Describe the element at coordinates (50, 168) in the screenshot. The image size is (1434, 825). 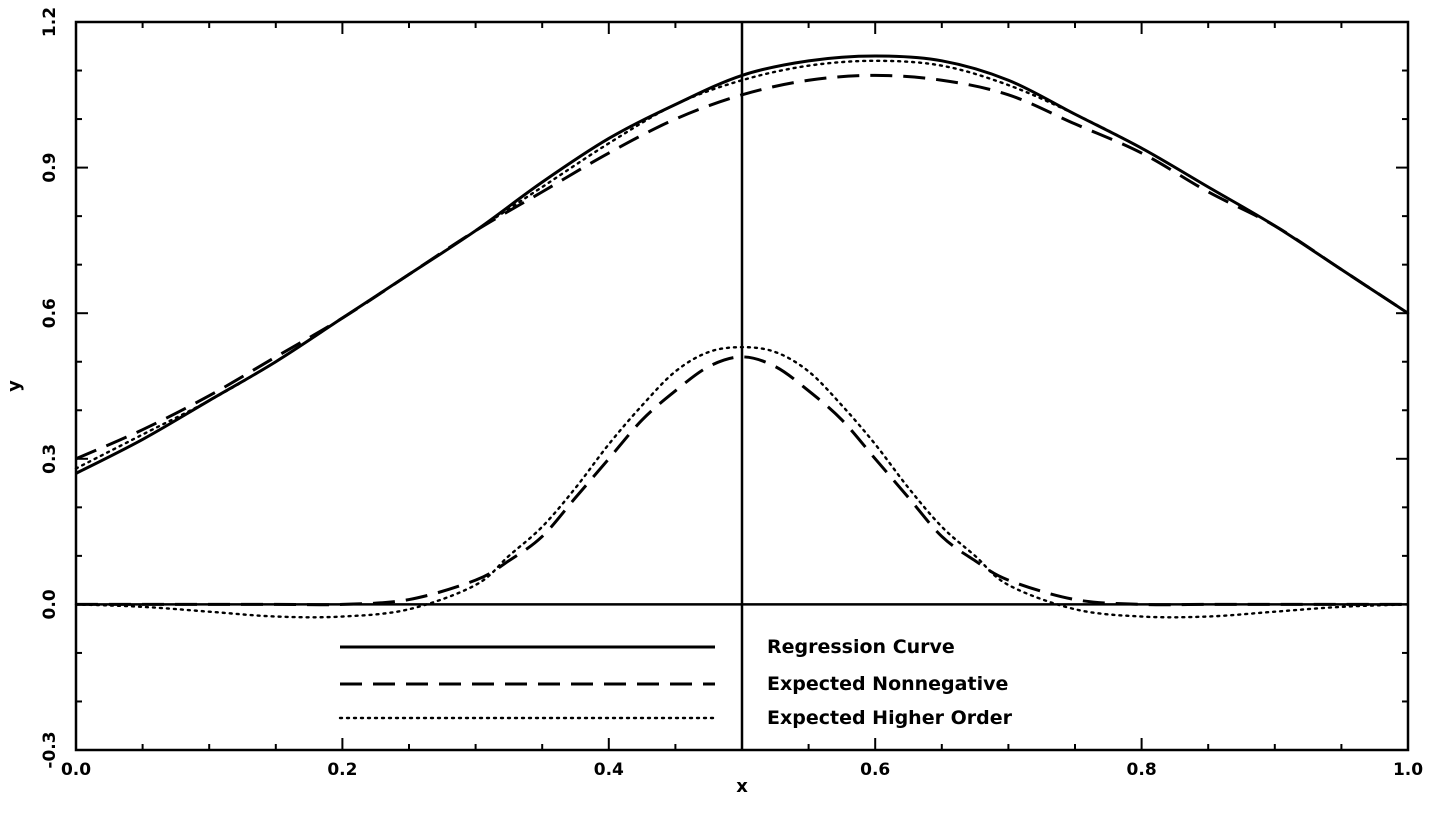
I see `y-tick-label: 0.9` at that location.